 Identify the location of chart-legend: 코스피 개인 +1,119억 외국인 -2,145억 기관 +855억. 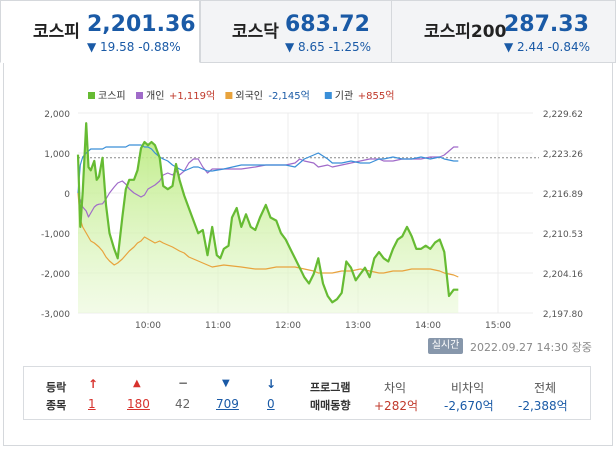
(241, 96).